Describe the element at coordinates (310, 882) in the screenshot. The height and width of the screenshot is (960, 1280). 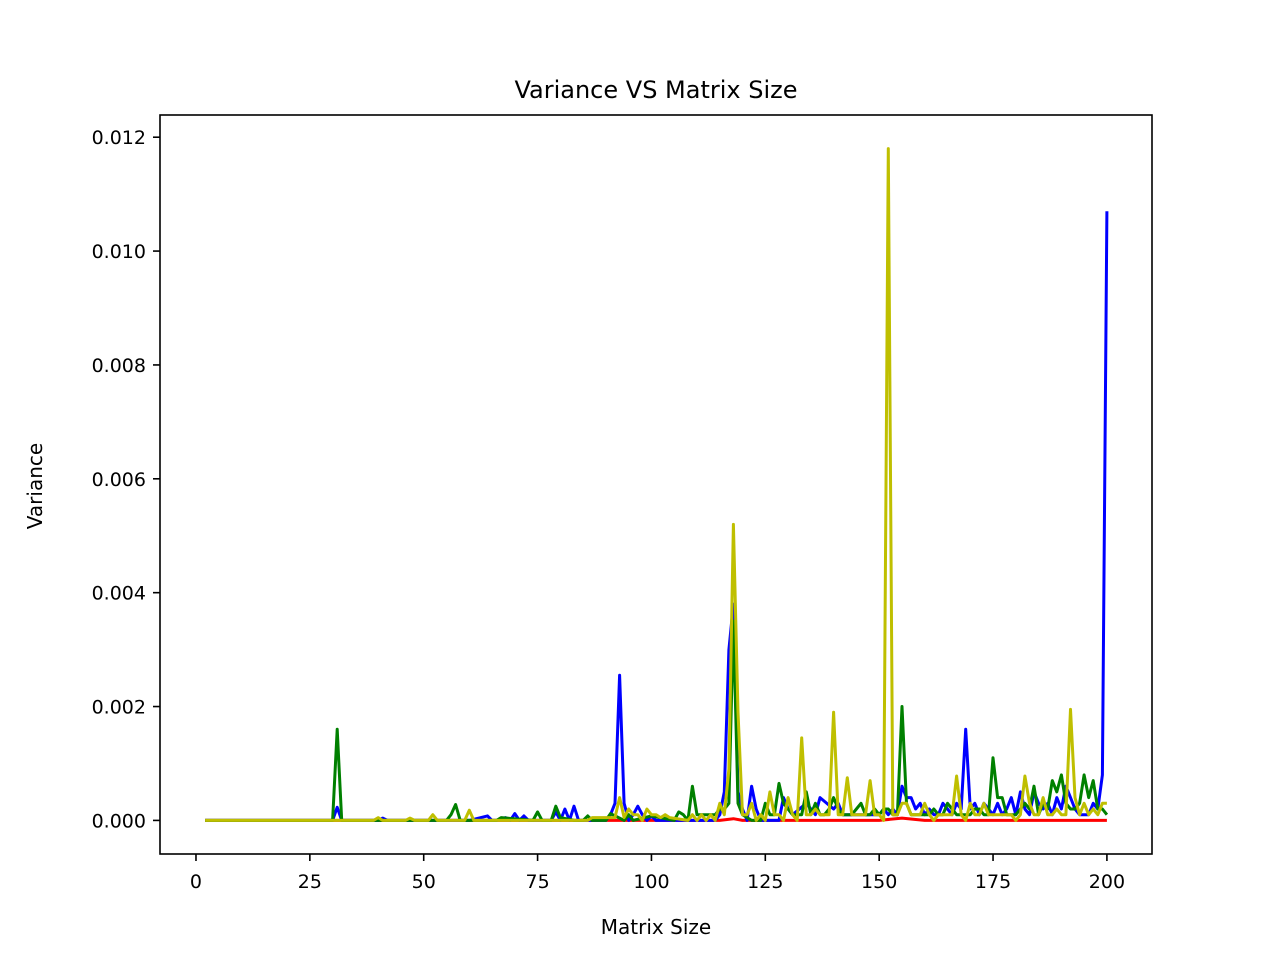
I see `x-tick-label: 25` at that location.